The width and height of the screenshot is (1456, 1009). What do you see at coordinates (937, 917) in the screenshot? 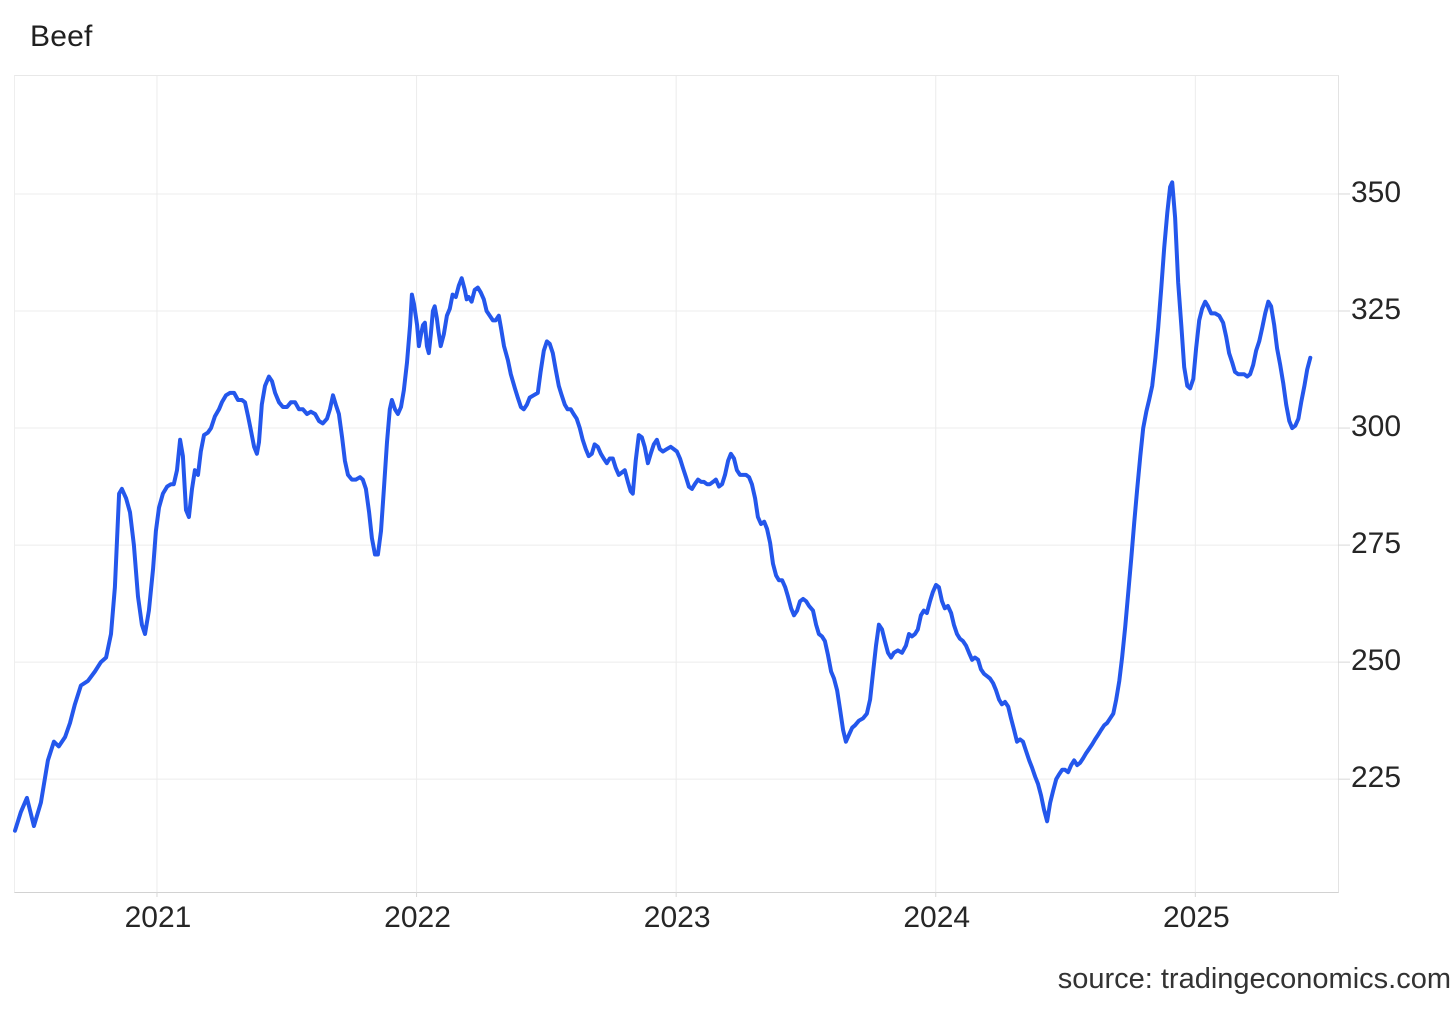
I see `x-tick-label: 2024` at bounding box center [937, 917].